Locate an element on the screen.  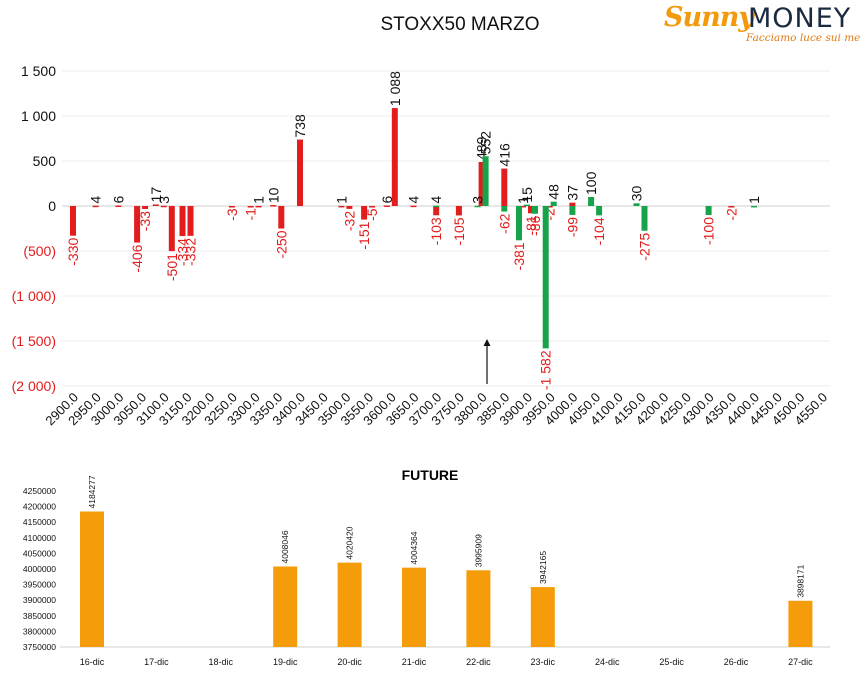
bar-value-label: -334 is located at coordinates (183, 252).